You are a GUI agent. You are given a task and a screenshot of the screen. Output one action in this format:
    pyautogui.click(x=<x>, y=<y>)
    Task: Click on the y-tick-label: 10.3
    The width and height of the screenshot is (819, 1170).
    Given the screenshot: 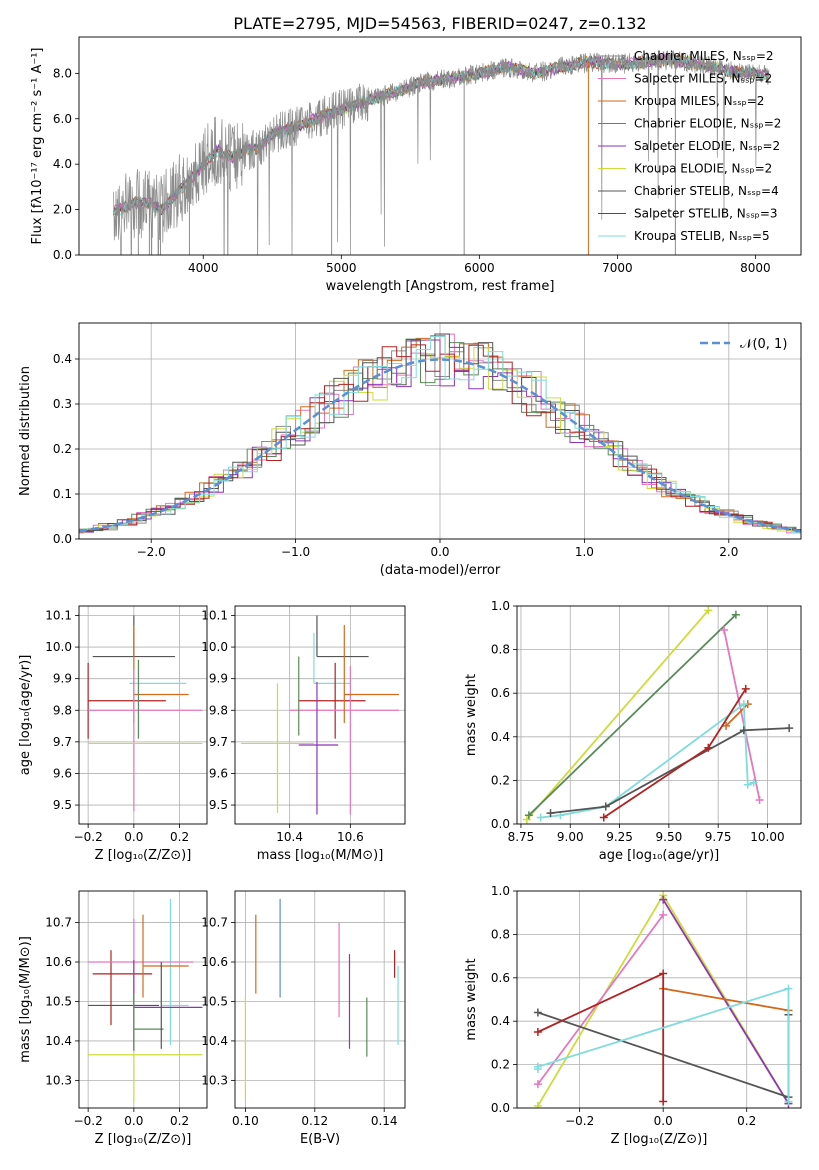 What is the action you would take?
    pyautogui.click(x=214, y=1080)
    